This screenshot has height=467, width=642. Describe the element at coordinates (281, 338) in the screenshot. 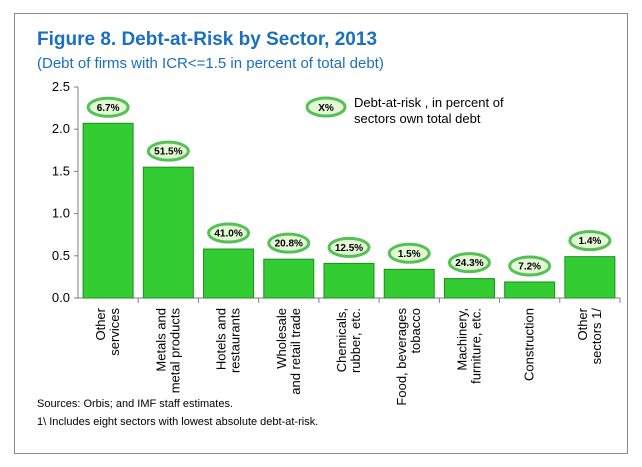

I see `x-tick-label: Wholesale` at that location.